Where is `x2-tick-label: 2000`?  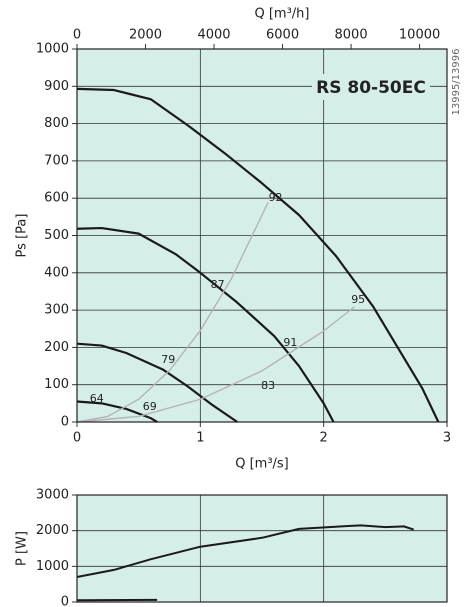 x2-tick-label: 2000 is located at coordinates (145, 35).